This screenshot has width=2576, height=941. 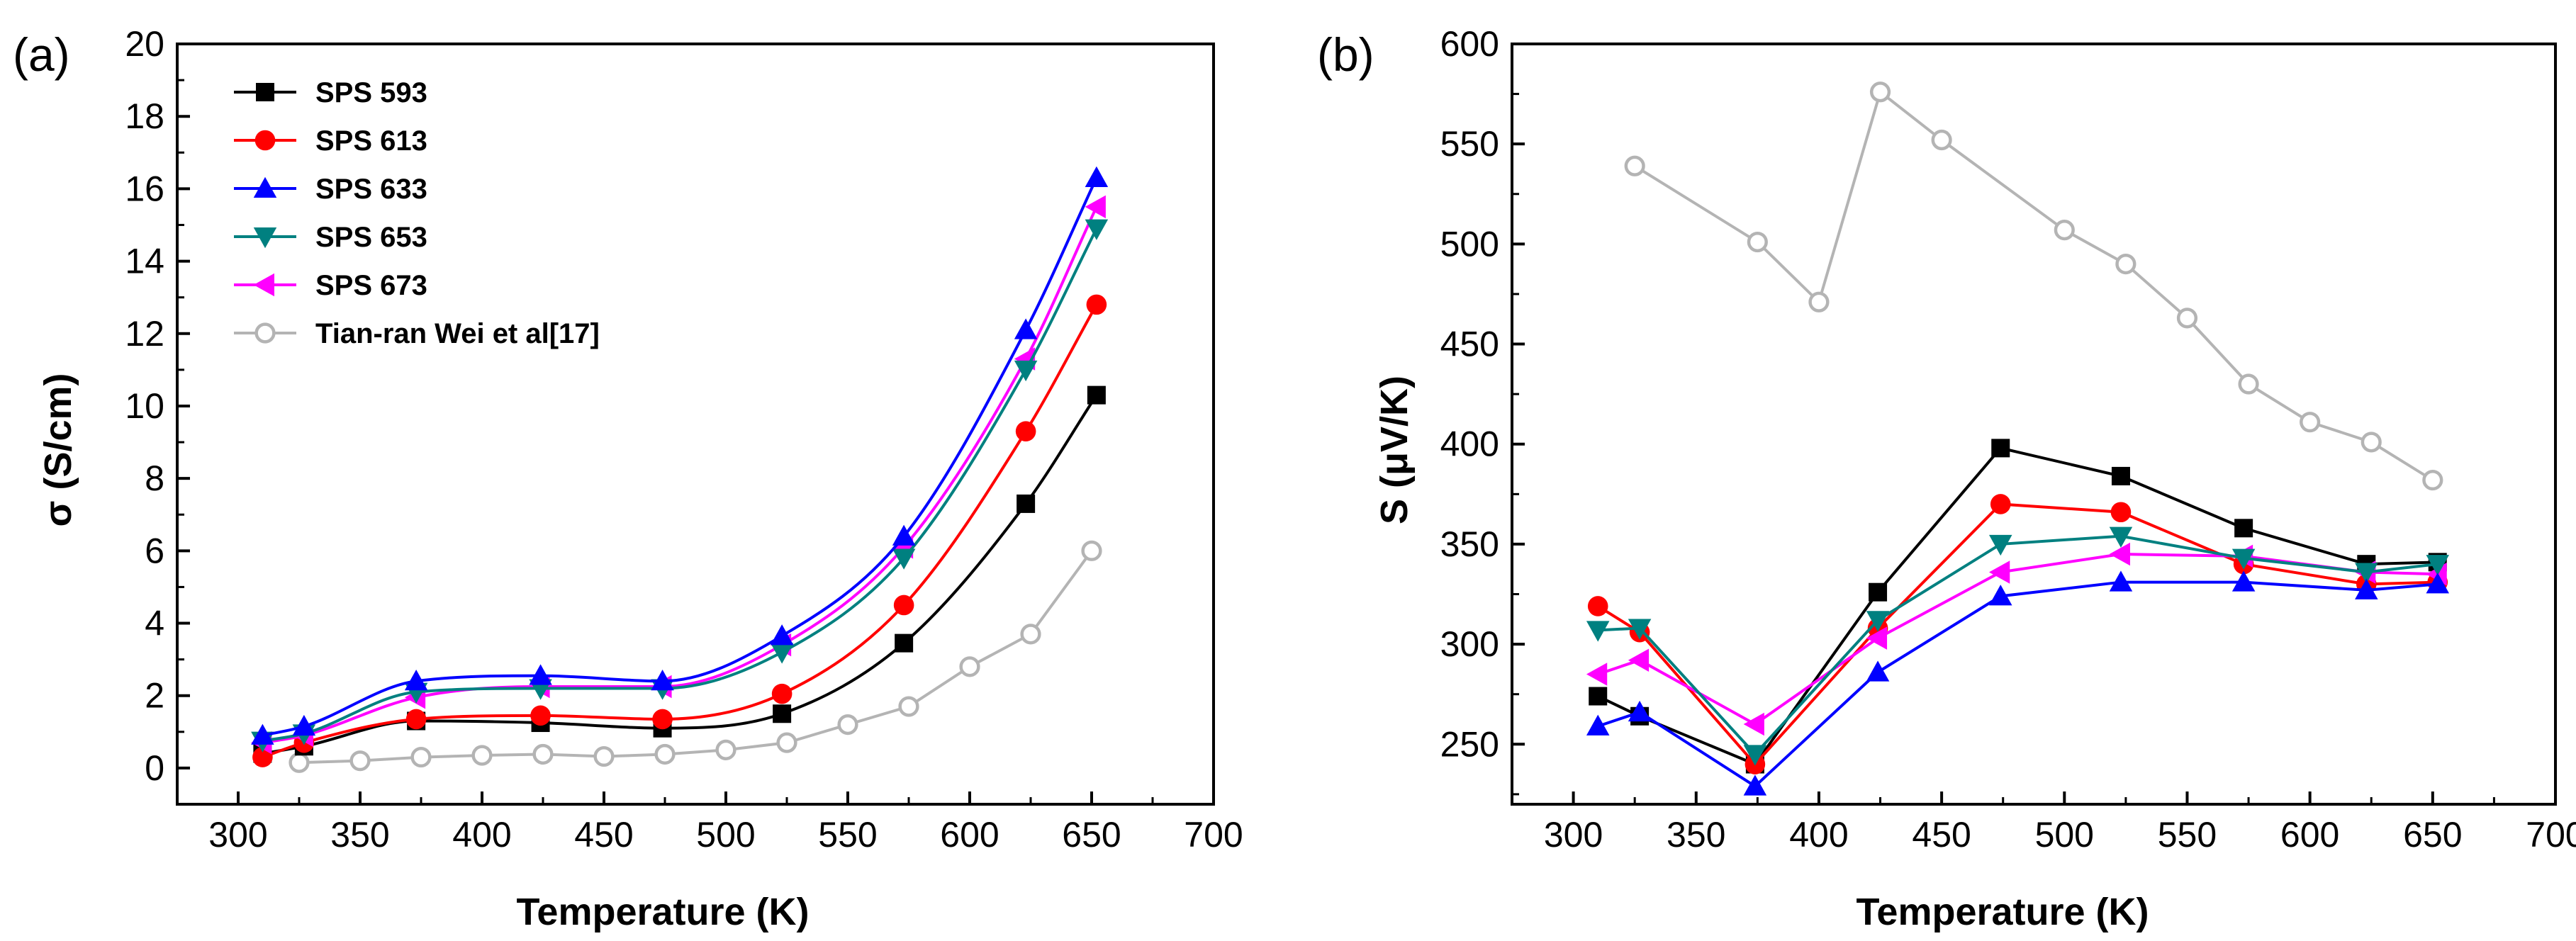 I want to click on panel-a-series-sps-653-point, so click(x=782, y=654).